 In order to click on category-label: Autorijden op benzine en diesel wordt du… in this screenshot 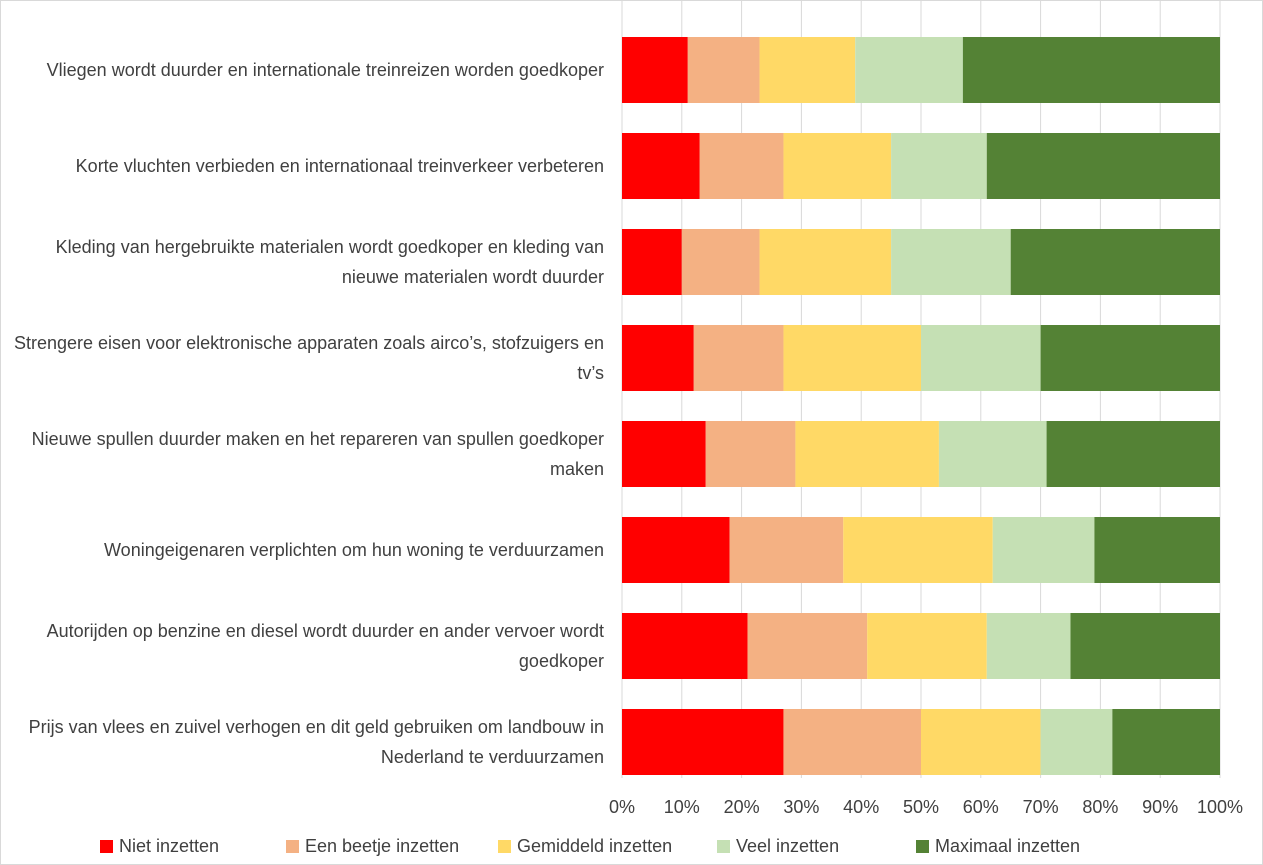, I will do `click(325, 646)`.